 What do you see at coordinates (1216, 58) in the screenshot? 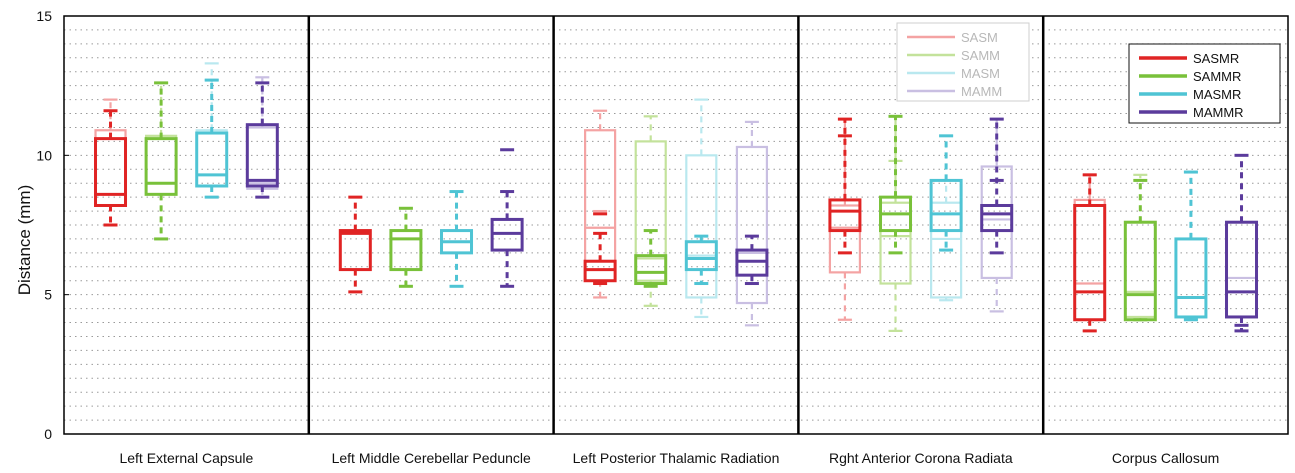
I see `legend-label: SASMR` at bounding box center [1216, 58].